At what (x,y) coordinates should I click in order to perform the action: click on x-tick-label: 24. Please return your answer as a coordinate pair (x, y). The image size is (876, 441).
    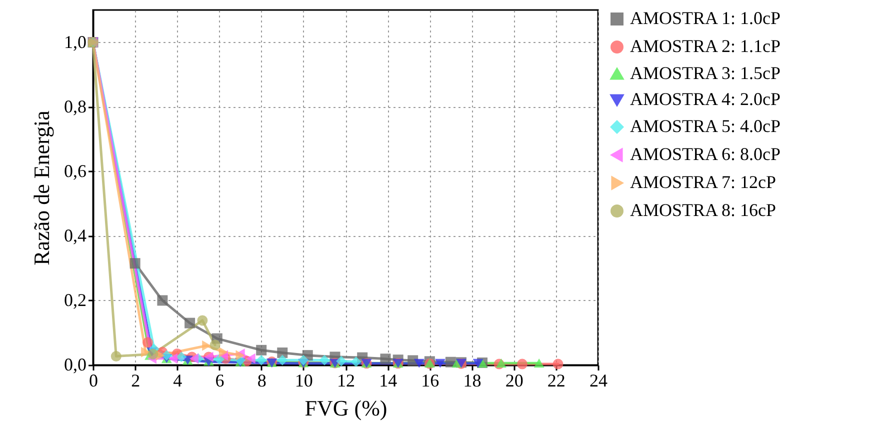
    Looking at the image, I should click on (599, 380).